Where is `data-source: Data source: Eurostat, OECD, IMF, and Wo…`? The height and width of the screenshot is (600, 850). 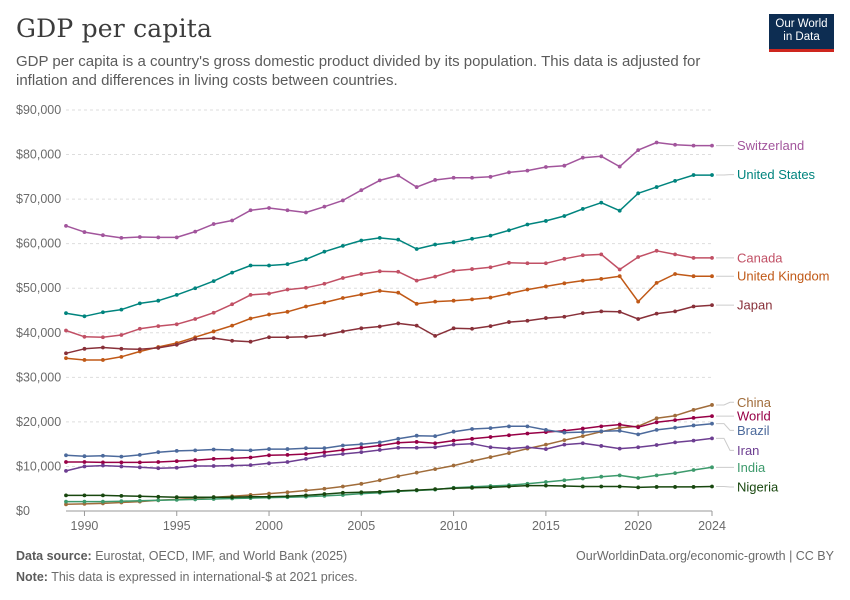 data-source: Data source: Eurostat, OECD, IMF, and Wo… is located at coordinates (181, 556).